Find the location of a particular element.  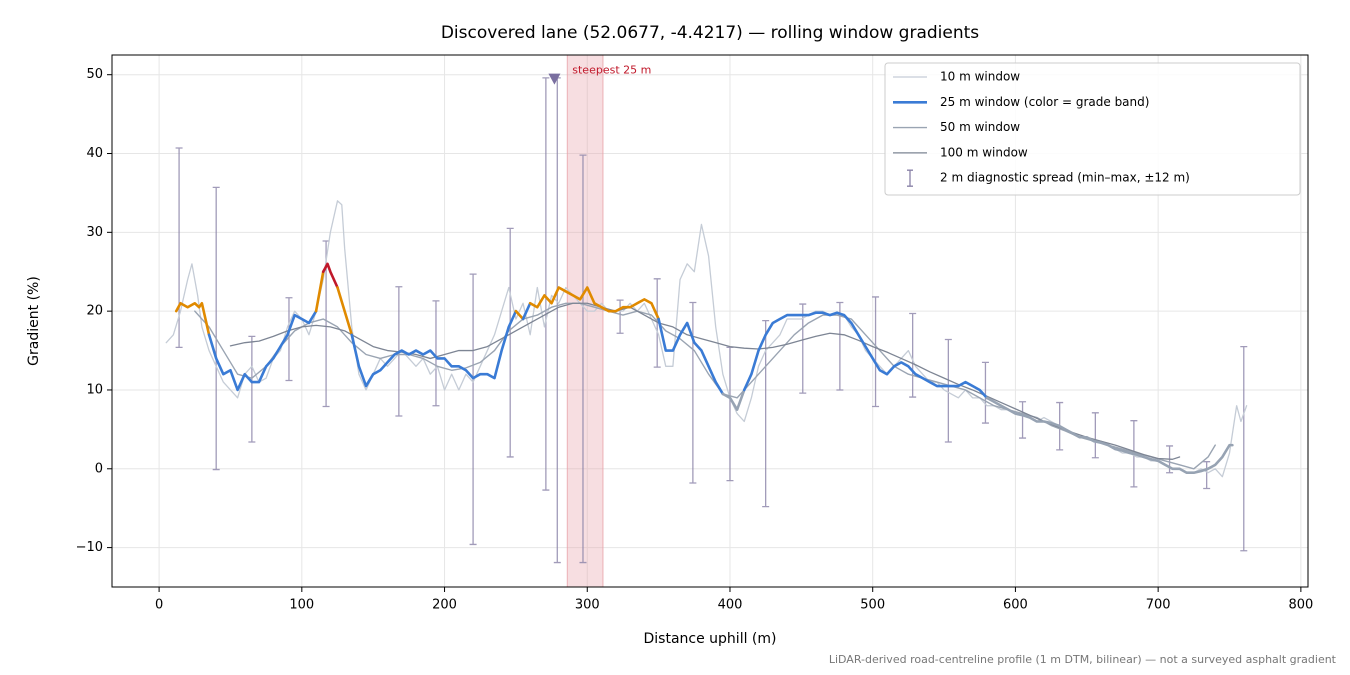

legend-label: 10 m window is located at coordinates (980, 77).